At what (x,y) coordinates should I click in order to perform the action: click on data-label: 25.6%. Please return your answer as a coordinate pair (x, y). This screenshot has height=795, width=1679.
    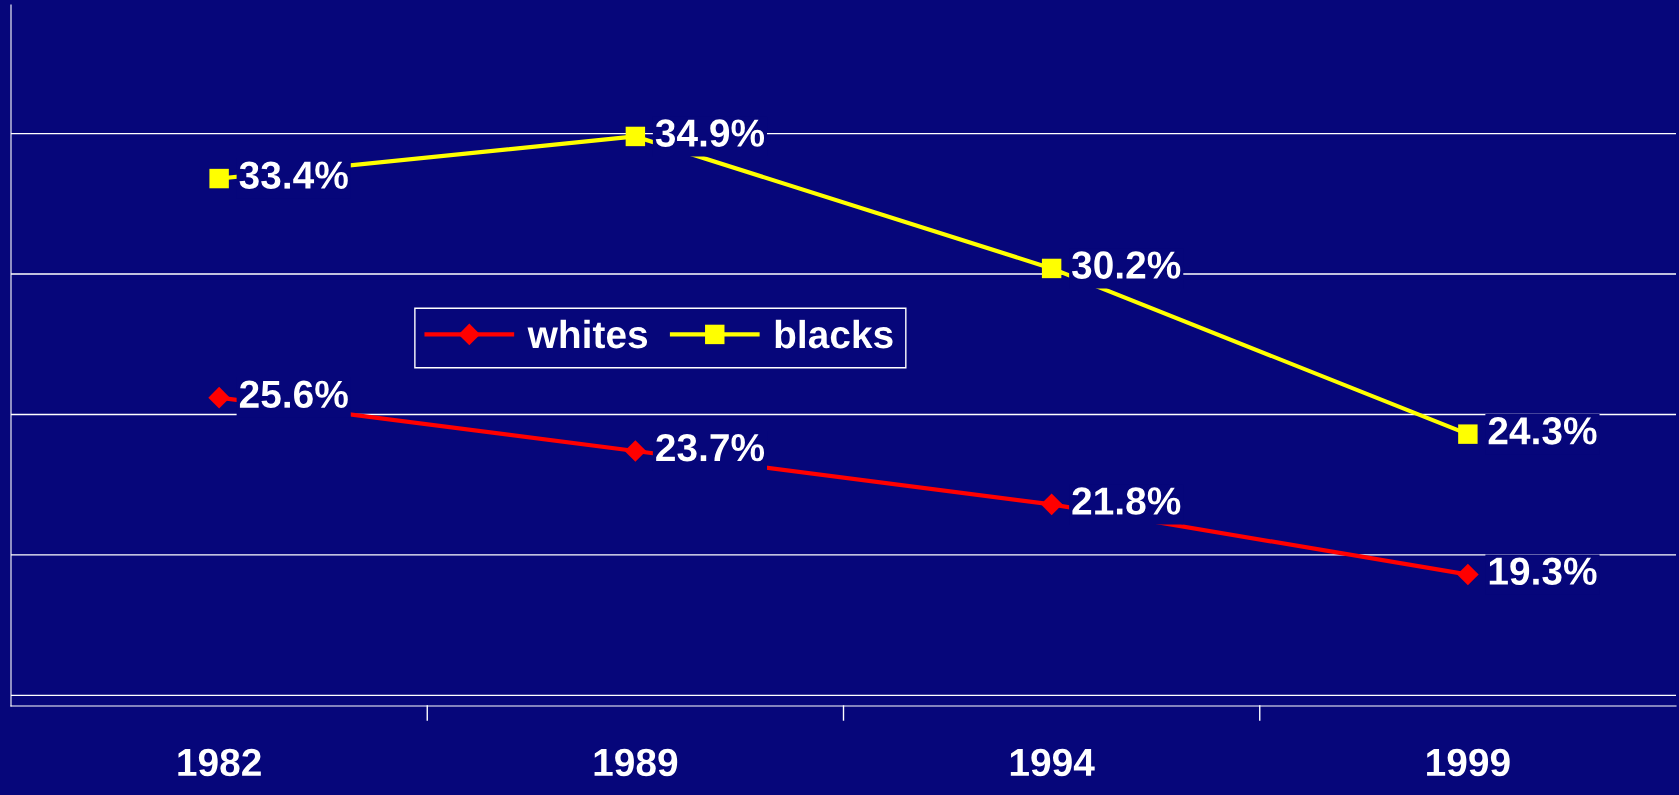
    Looking at the image, I should click on (293, 394).